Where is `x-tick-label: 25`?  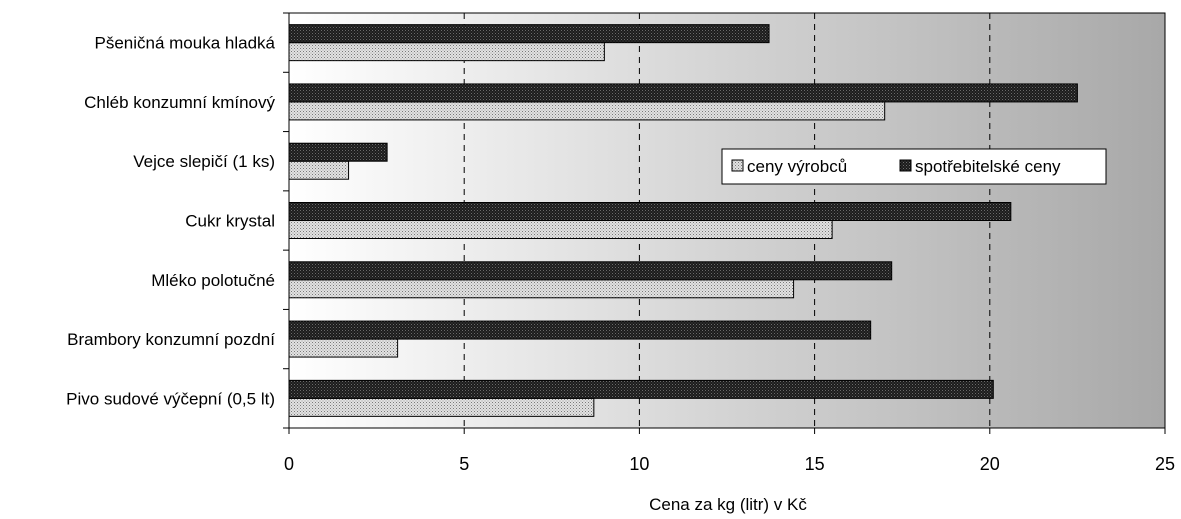 x-tick-label: 25 is located at coordinates (1165, 464).